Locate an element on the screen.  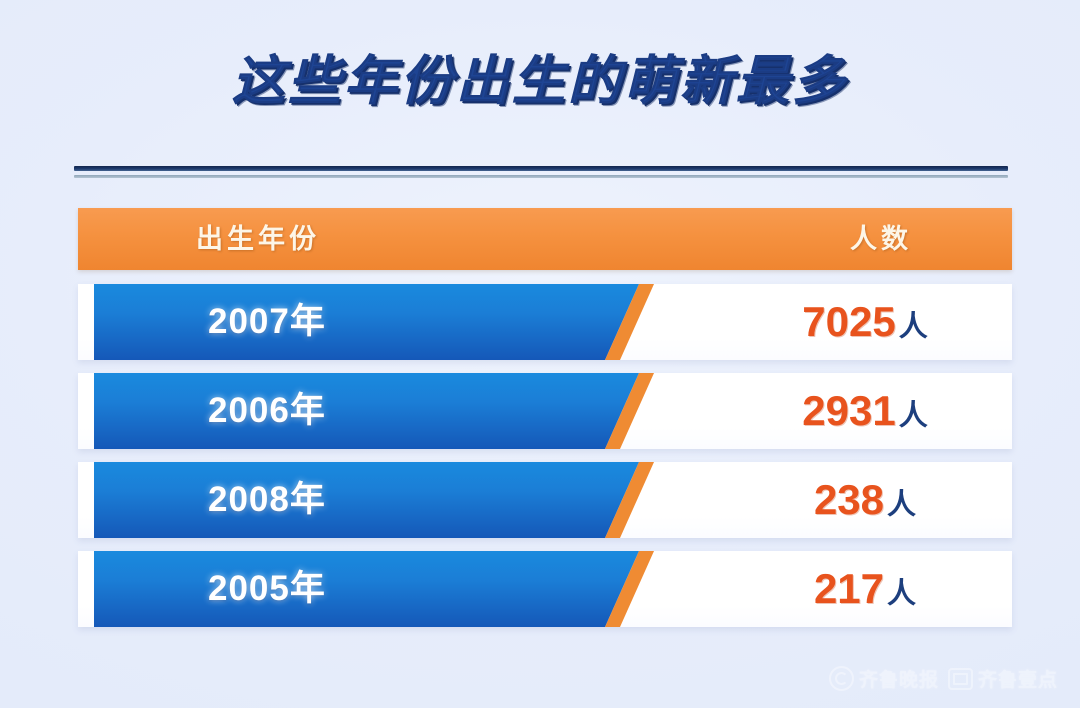
watermark-primary: 齐鲁晚报 is located at coordinates (883, 678).